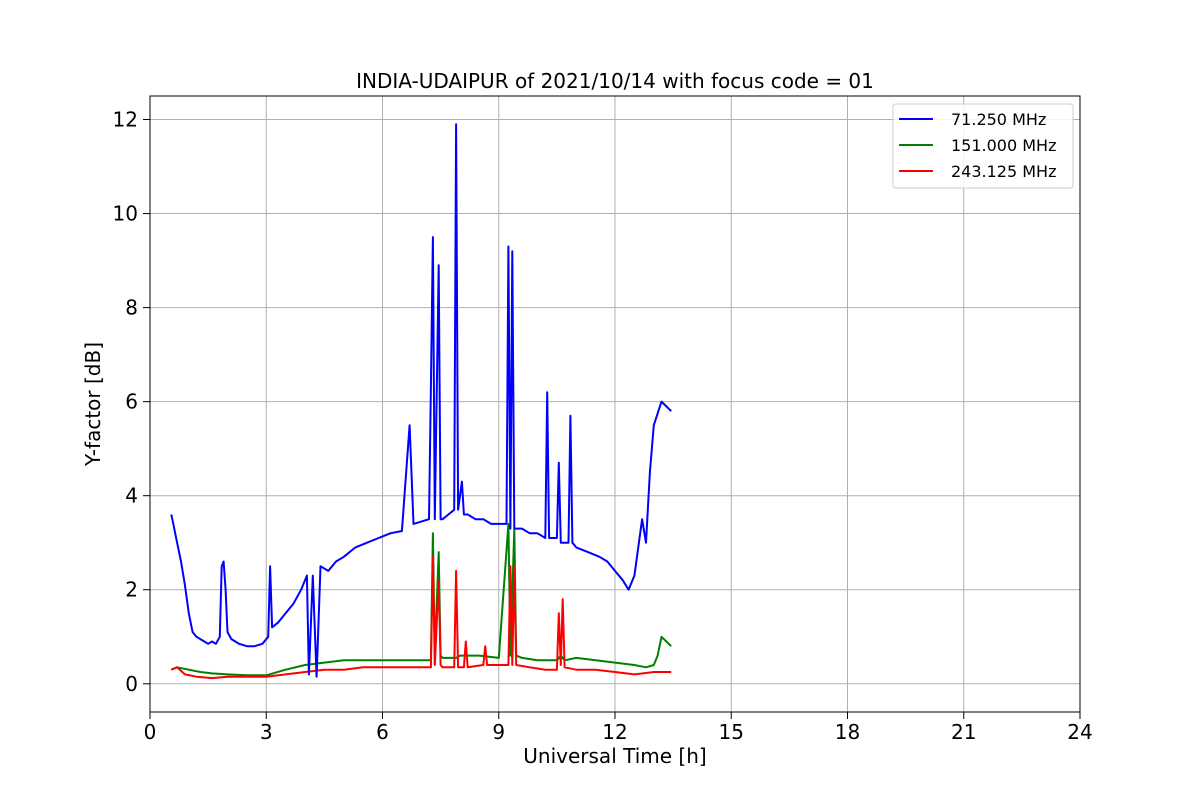  Describe the element at coordinates (125, 214) in the screenshot. I see `y-tick-label: 10` at that location.